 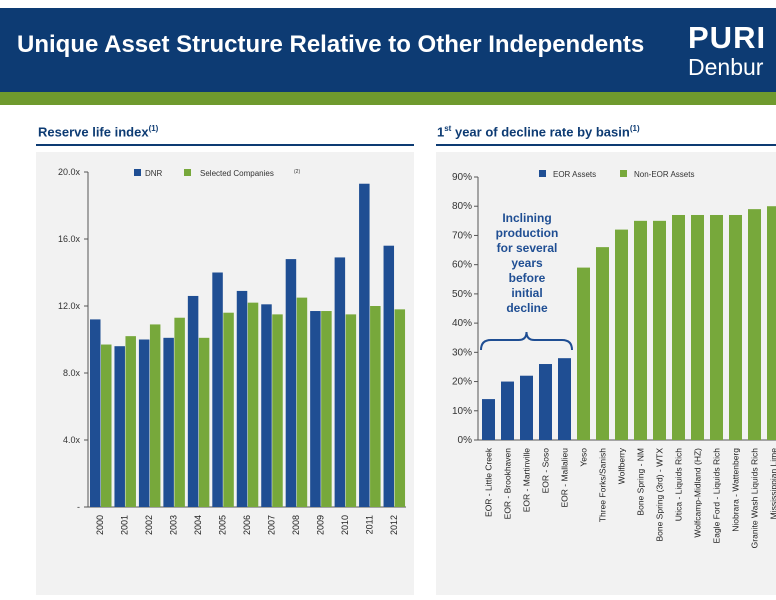 I want to click on x-tick-label: 2011, so click(x=369, y=524).